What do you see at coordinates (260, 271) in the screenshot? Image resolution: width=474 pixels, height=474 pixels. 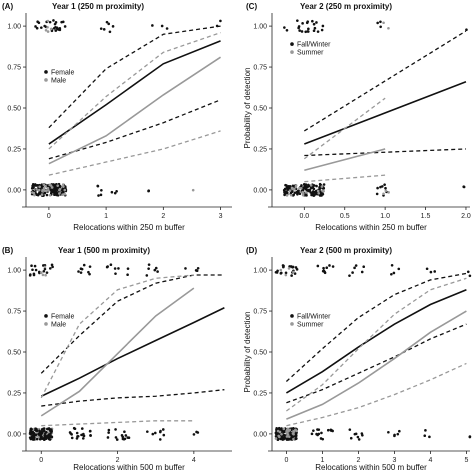 I see `y-tick-label: 1.00` at bounding box center [260, 271].